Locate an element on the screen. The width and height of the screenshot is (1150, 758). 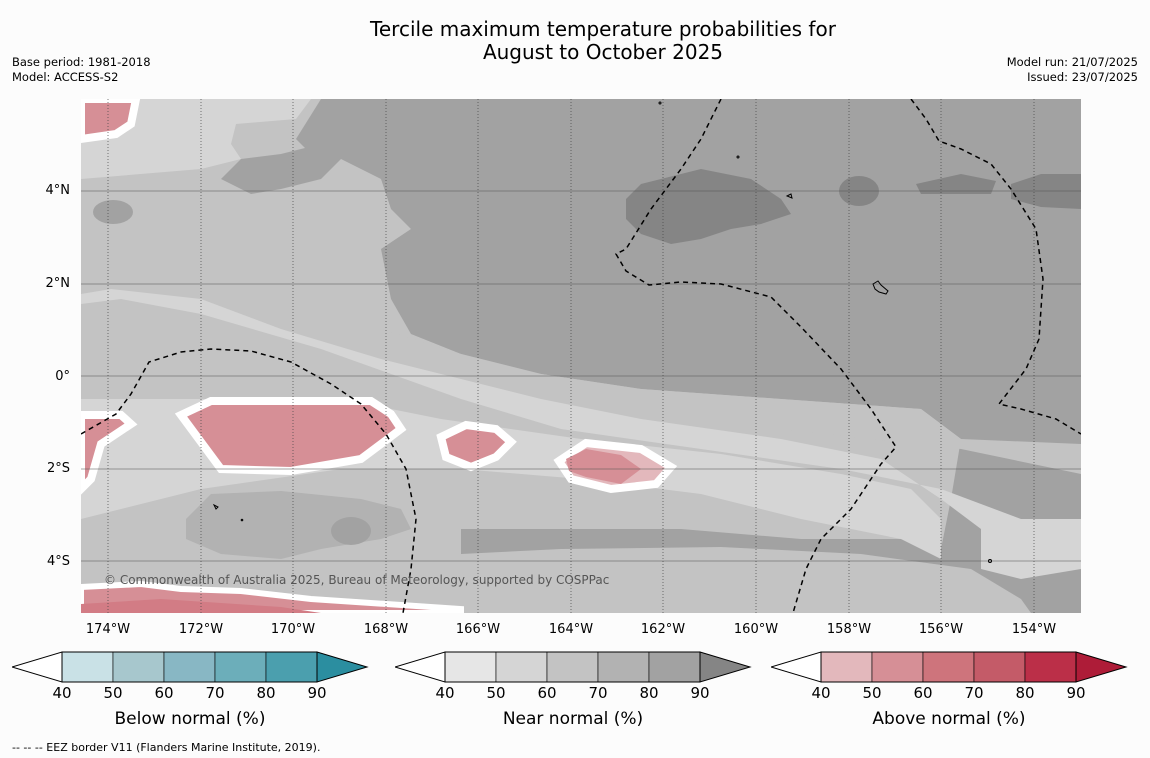
colorbar-near-tick-70: 70 is located at coordinates (598, 693).